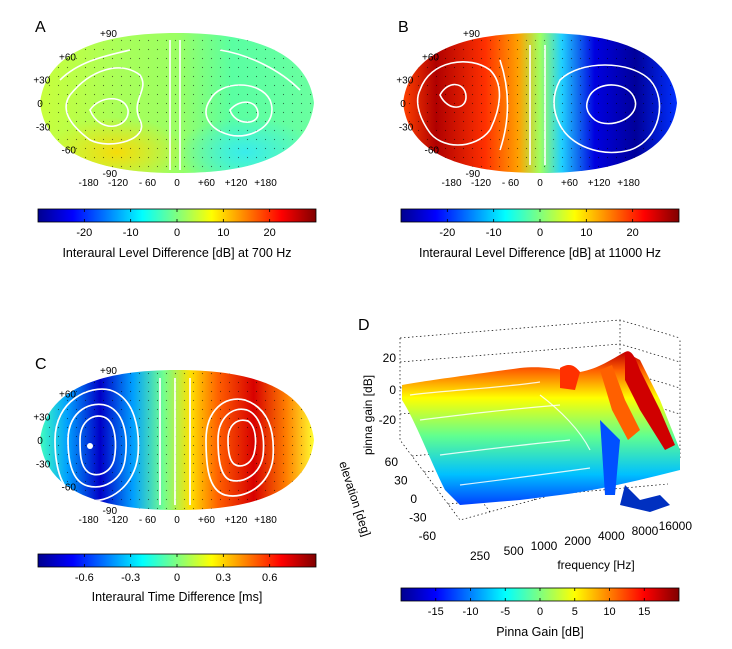 This screenshot has width=732, height=649. I want to click on colorbar-ticks-b: -20 -10 0 10 20, so click(539, 224).